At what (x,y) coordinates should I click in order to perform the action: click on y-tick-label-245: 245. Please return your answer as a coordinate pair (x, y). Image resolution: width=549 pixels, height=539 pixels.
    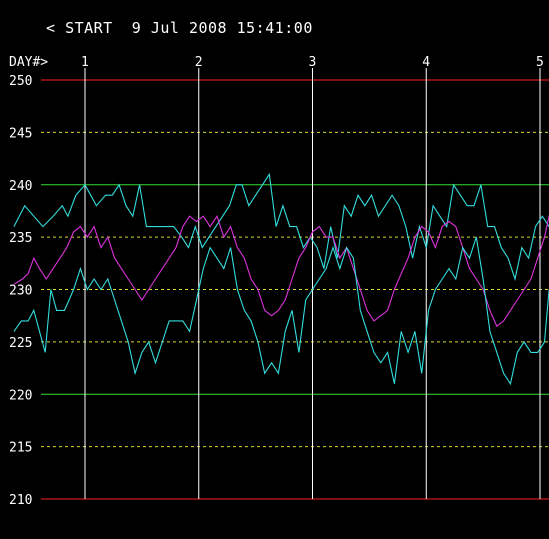
    Looking at the image, I should click on (20, 133).